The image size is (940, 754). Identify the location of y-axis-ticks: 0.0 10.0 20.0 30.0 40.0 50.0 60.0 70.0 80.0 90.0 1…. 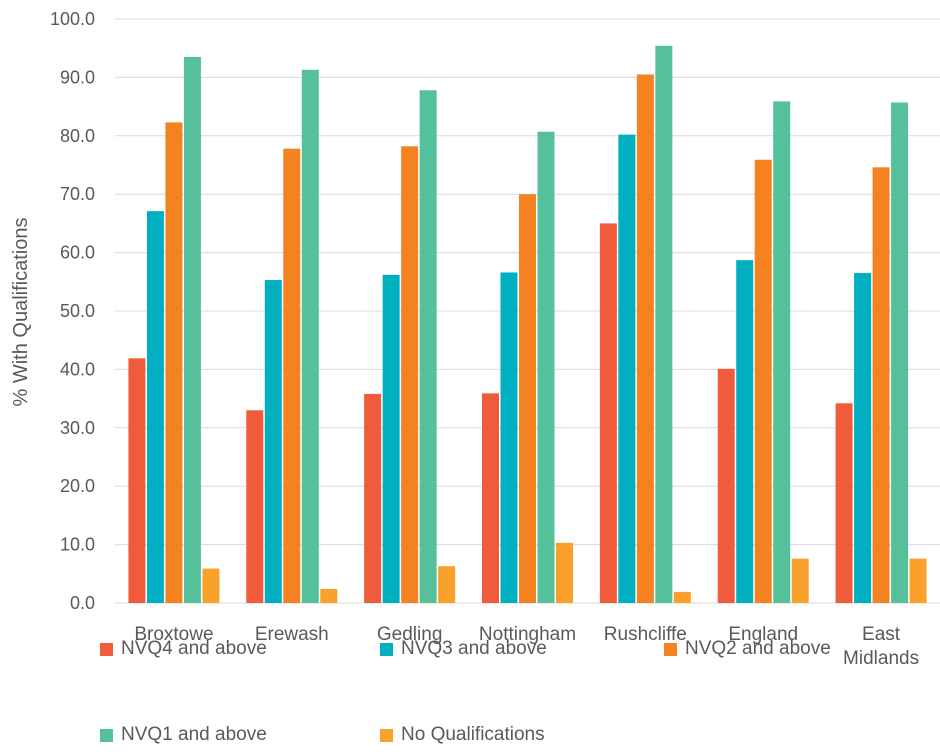
(72, 311).